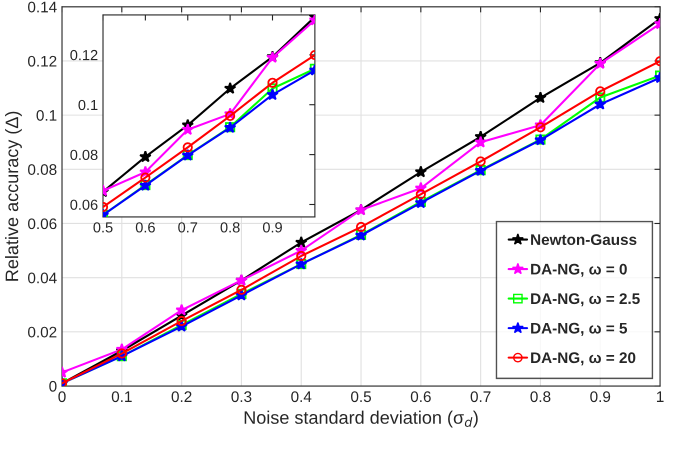 This screenshot has width=689, height=452. What do you see at coordinates (42, 278) in the screenshot?
I see `y-tick-label: 0.04` at bounding box center [42, 278].